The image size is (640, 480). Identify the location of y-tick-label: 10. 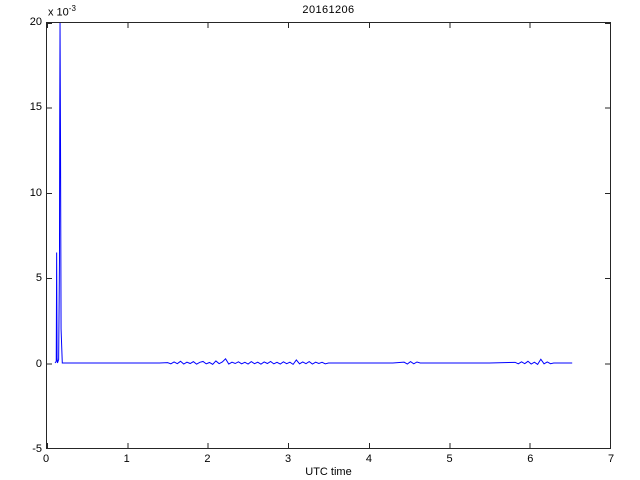
(35, 192).